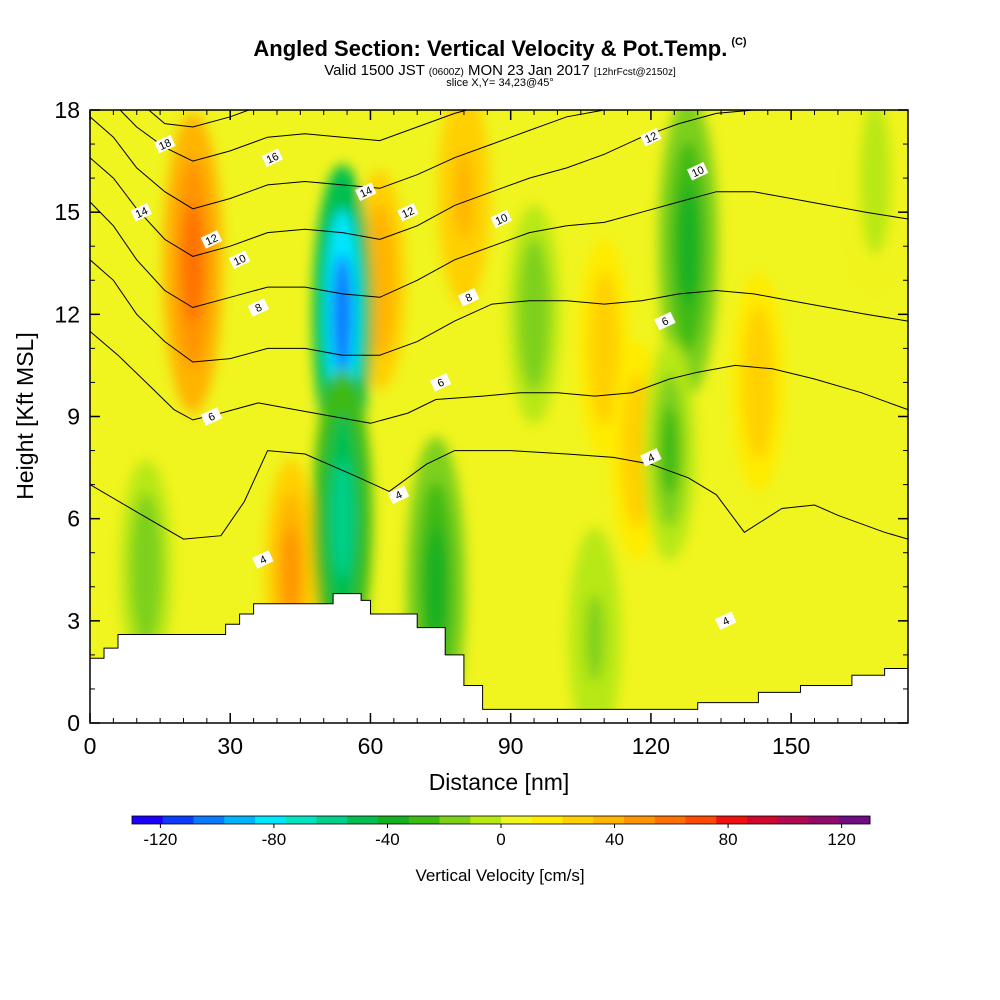 The image size is (1000, 1000). I want to click on forecast-info: [12hrFcst@2150z], so click(634, 72).